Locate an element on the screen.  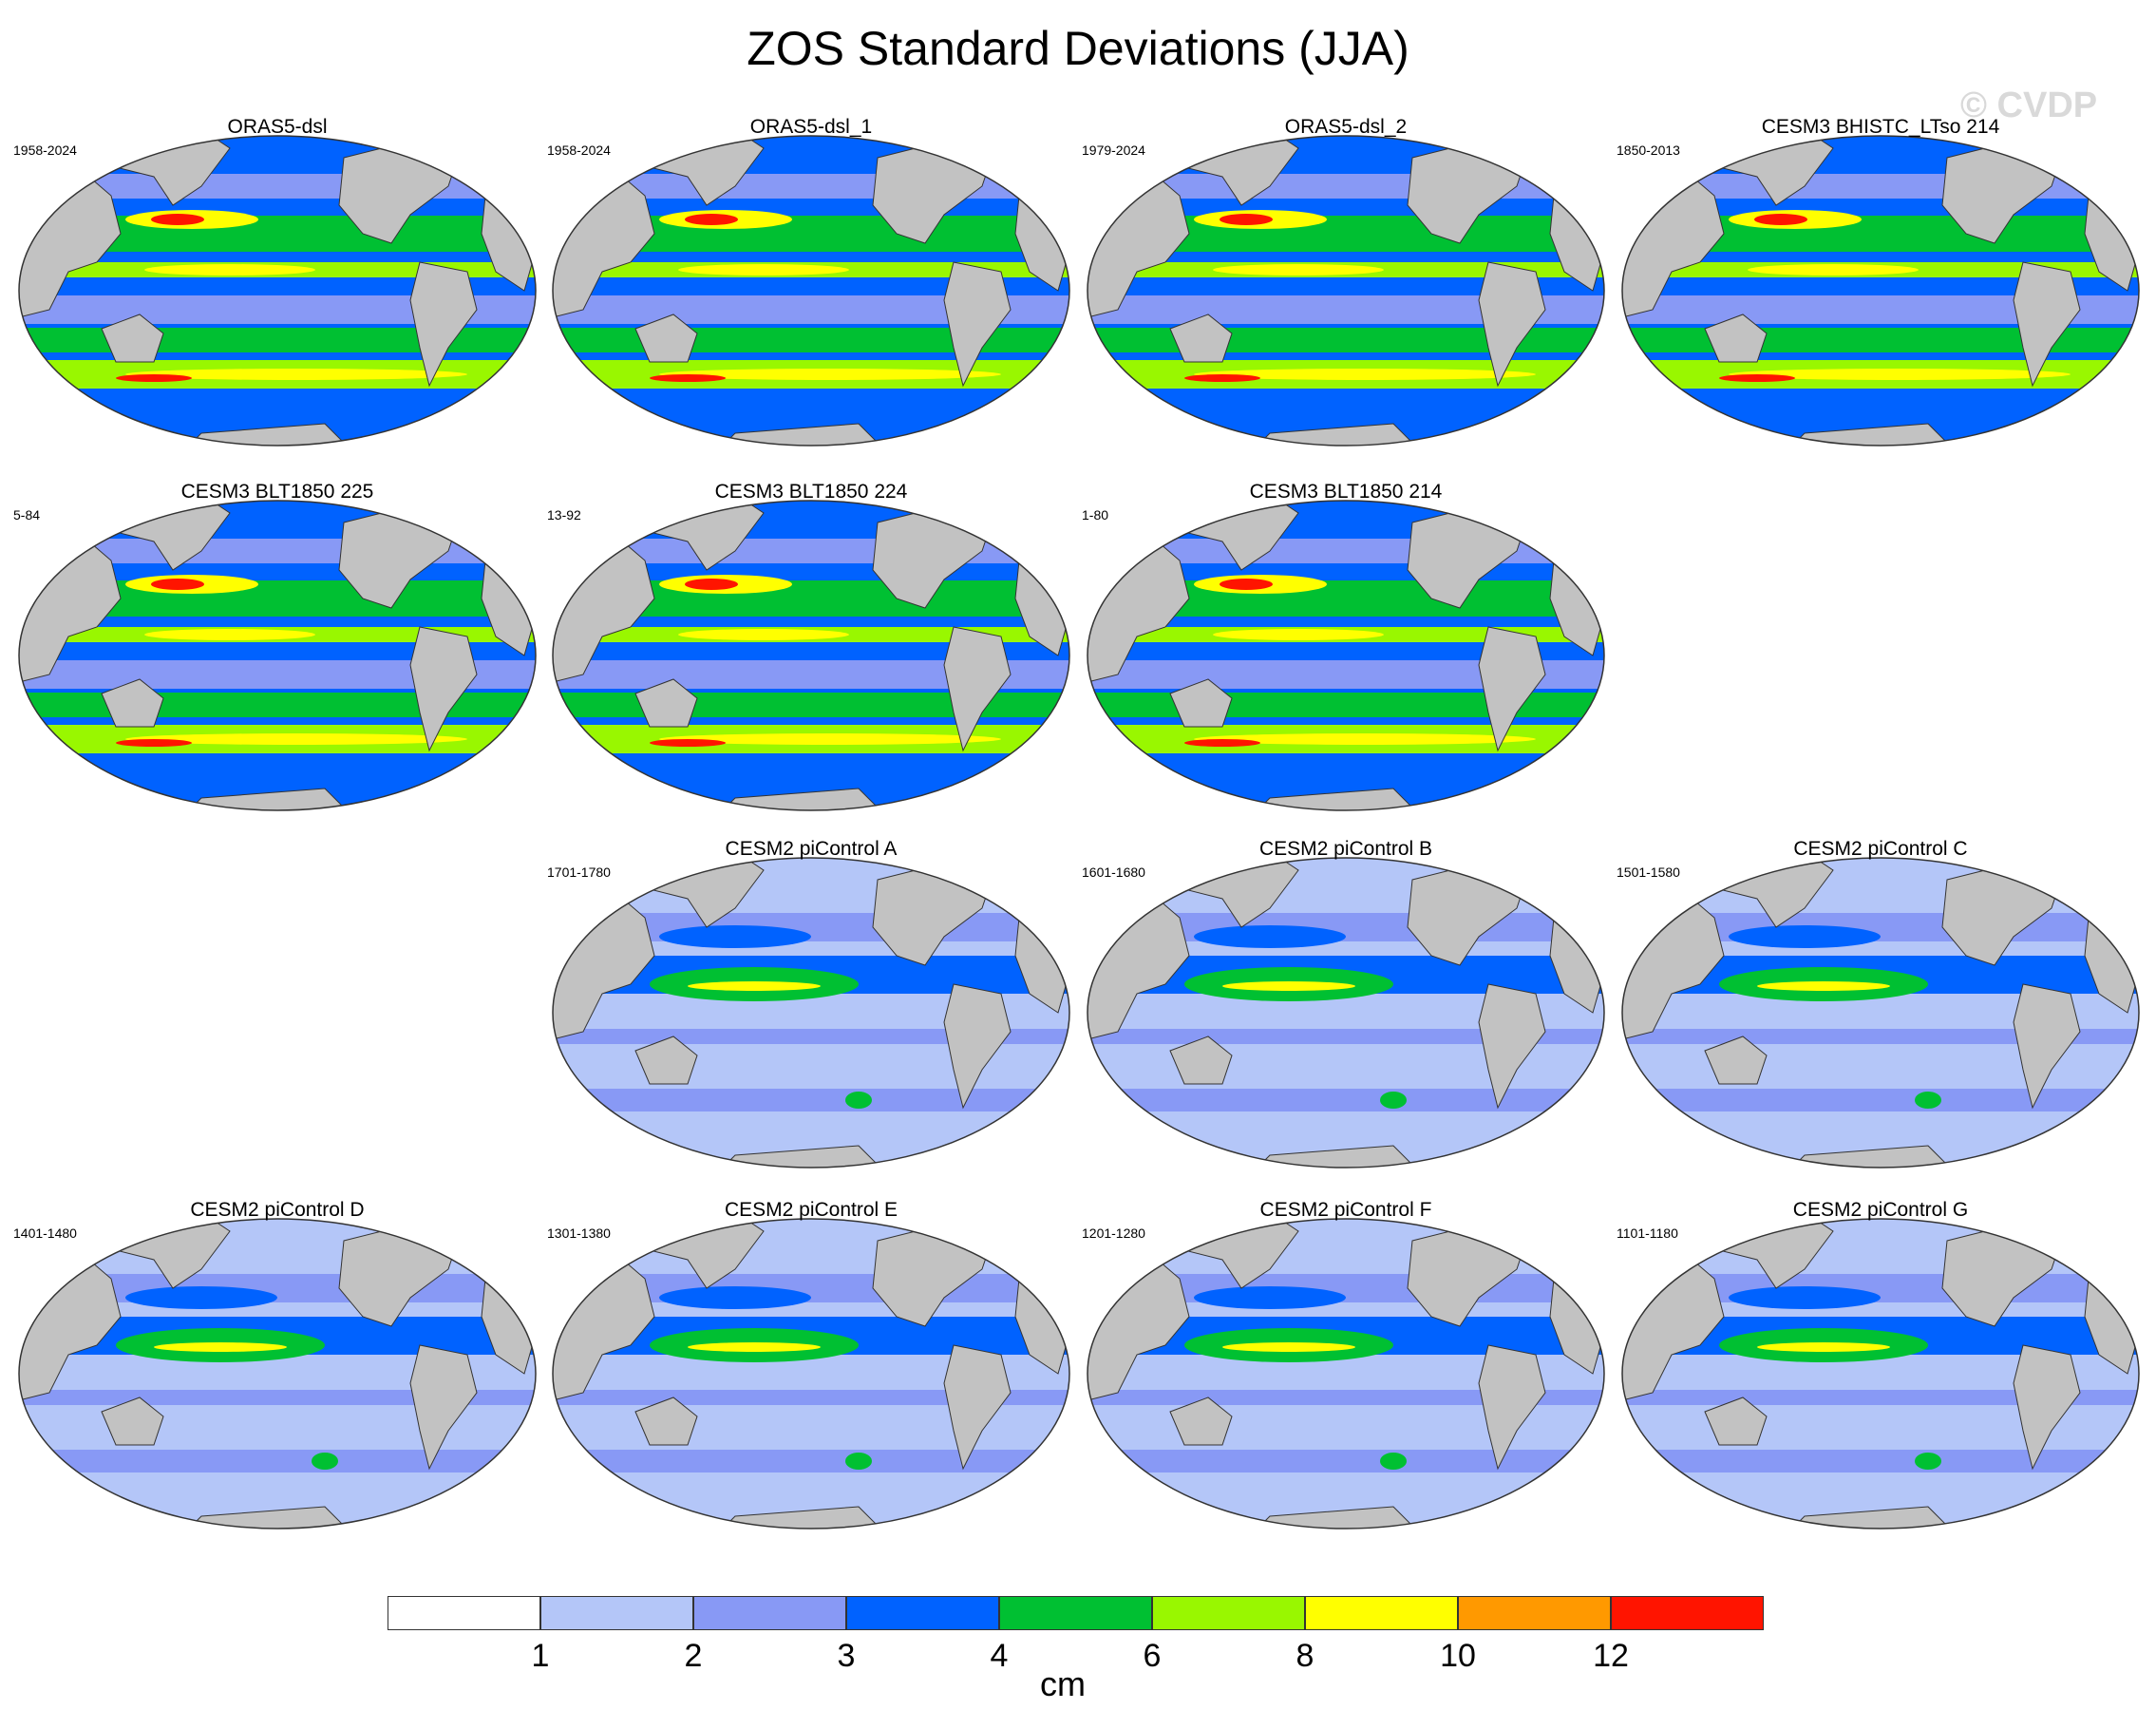
panel-period: 1979-2024 is located at coordinates (1114, 150).